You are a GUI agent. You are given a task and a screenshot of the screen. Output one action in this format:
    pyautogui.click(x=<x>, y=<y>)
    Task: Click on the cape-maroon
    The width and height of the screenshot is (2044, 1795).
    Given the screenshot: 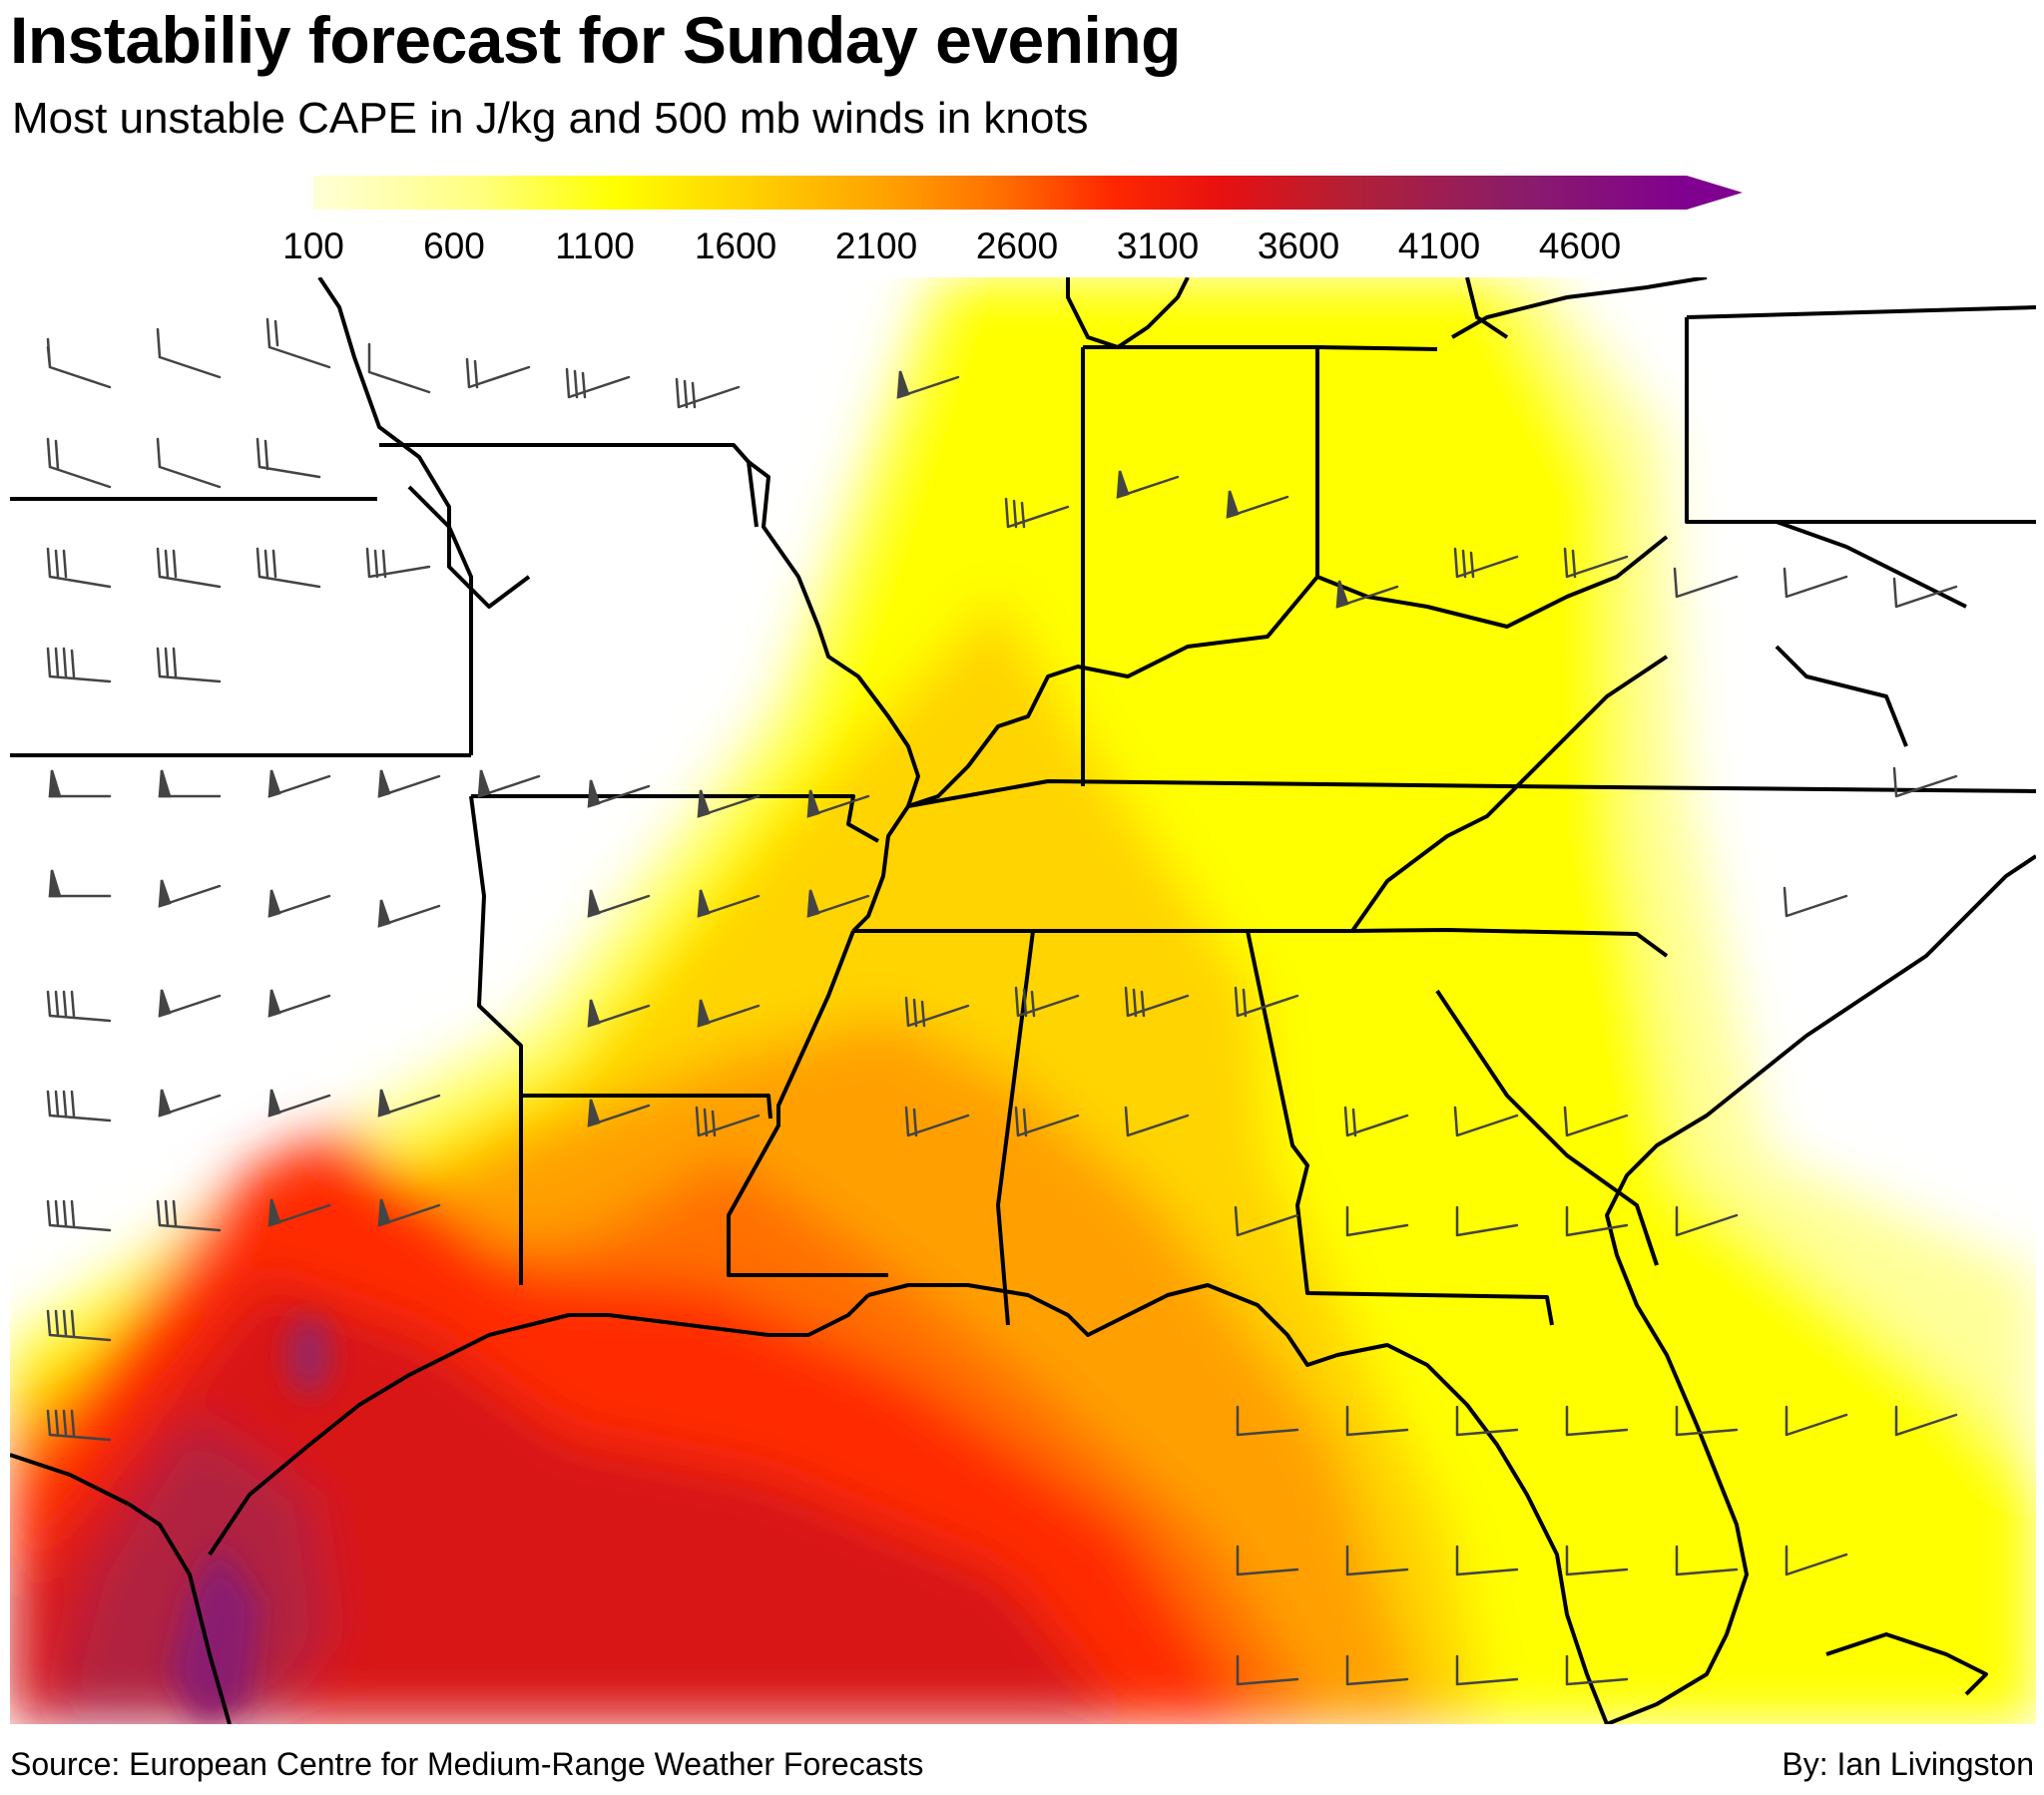 What is the action you would take?
    pyautogui.click(x=189, y=1570)
    